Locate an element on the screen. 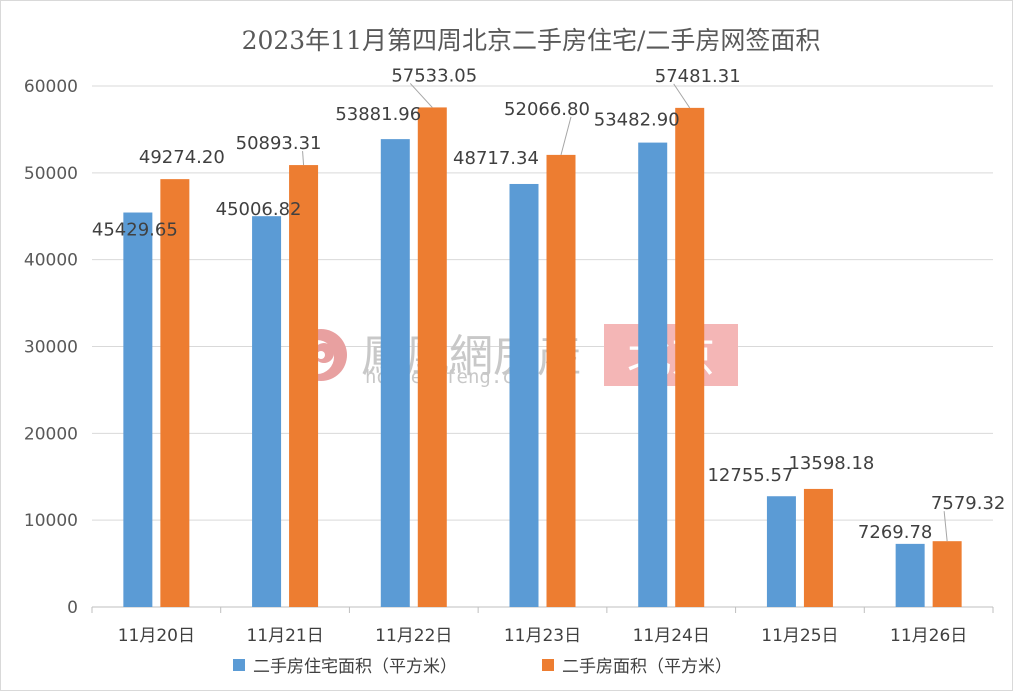 The width and height of the screenshot is (1015, 693). data-label-series-2: 57481.31 is located at coordinates (698, 76).